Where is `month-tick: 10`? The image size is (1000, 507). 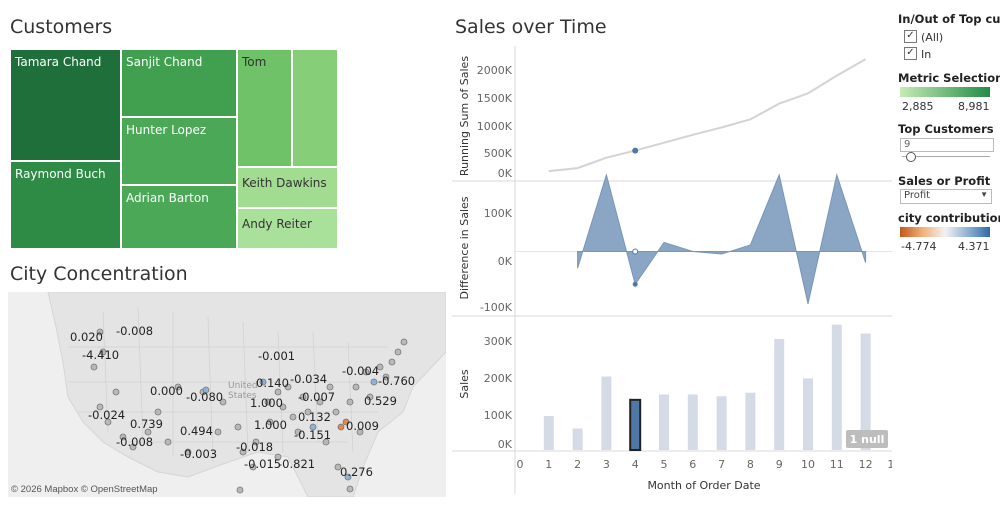
month-tick: 10 is located at coordinates (808, 464).